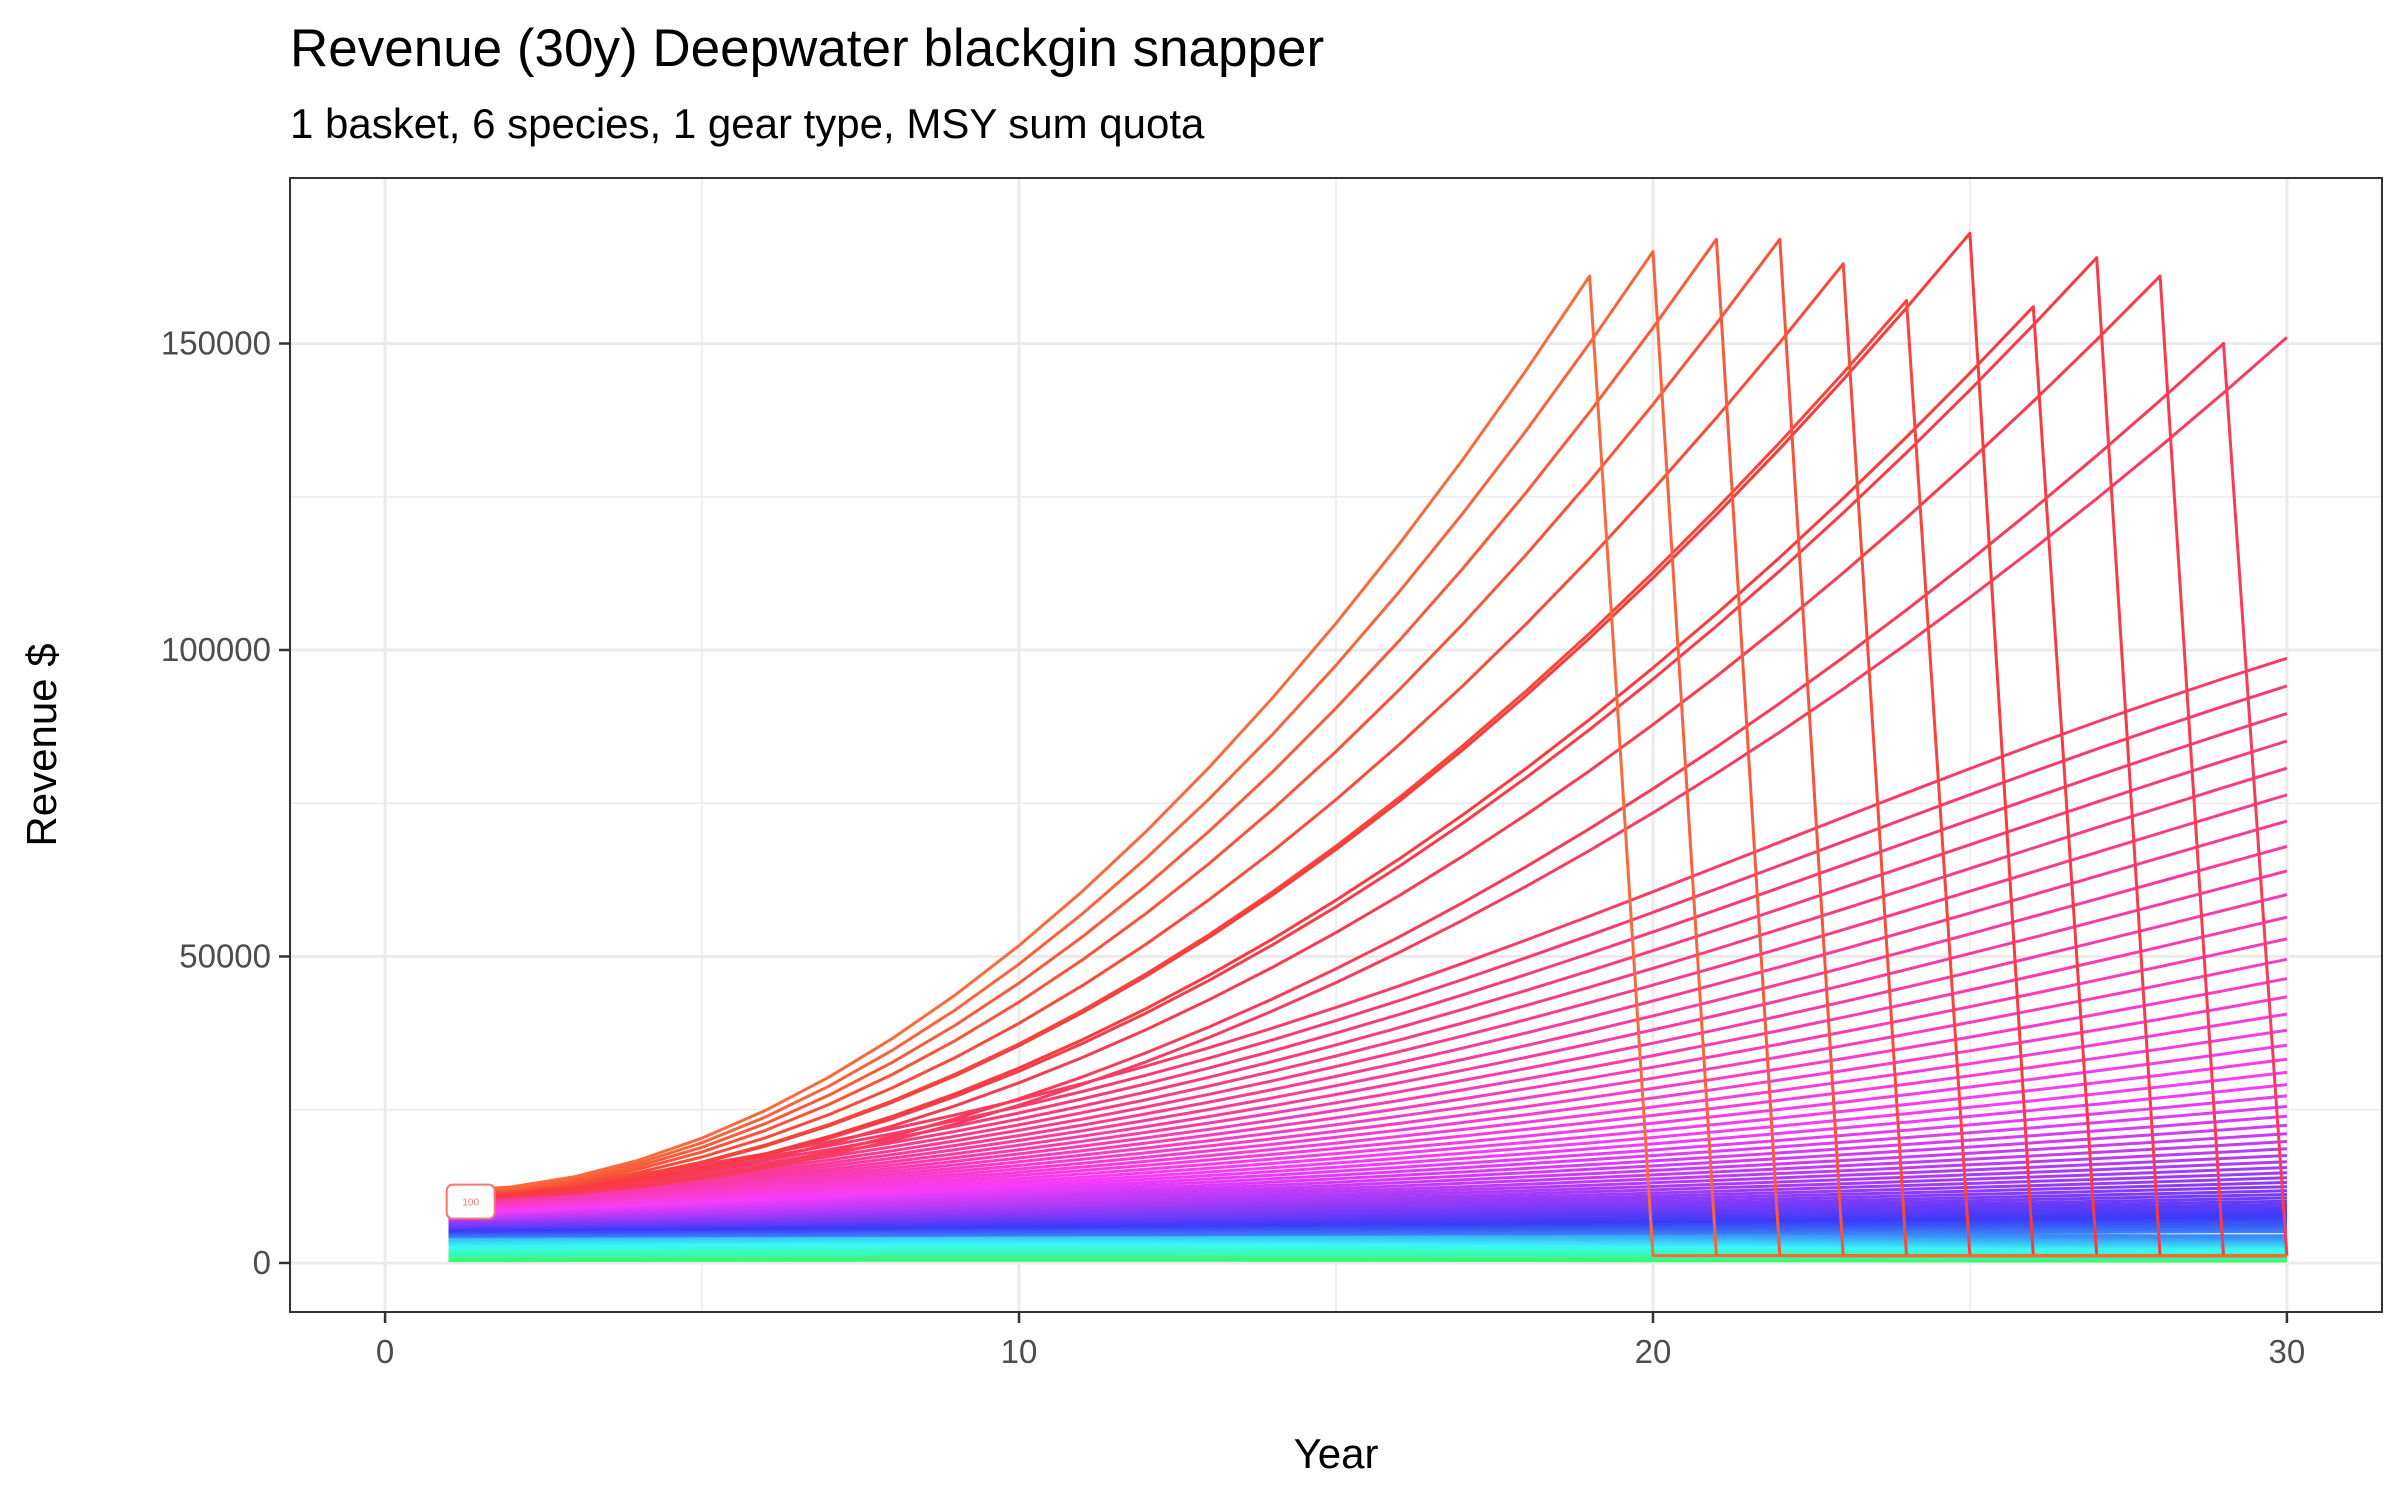 This screenshot has height=1500, width=2400. I want to click on y-tick-label: 100000, so click(216, 649).